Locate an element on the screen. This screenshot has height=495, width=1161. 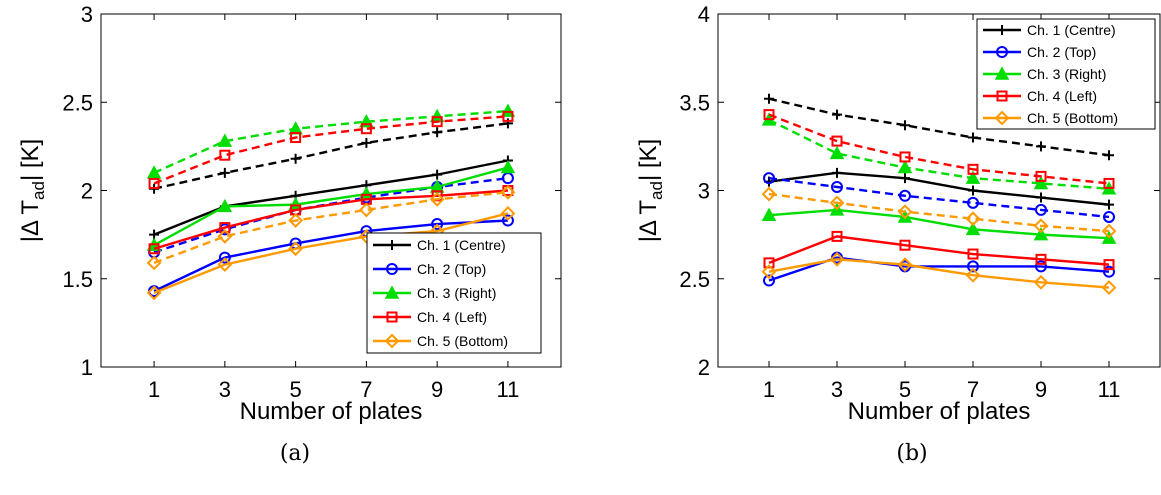
legend-label: Ch. 3 (Right) is located at coordinates (456, 293).